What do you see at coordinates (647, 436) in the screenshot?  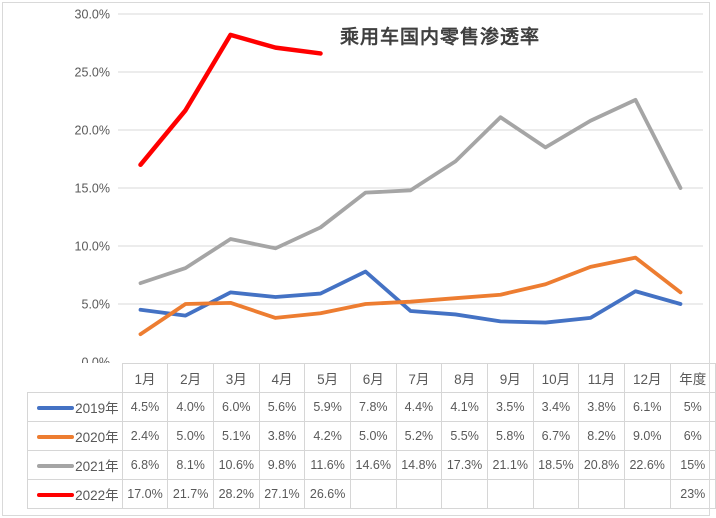 I see `table-value-cell: 9.0%` at bounding box center [647, 436].